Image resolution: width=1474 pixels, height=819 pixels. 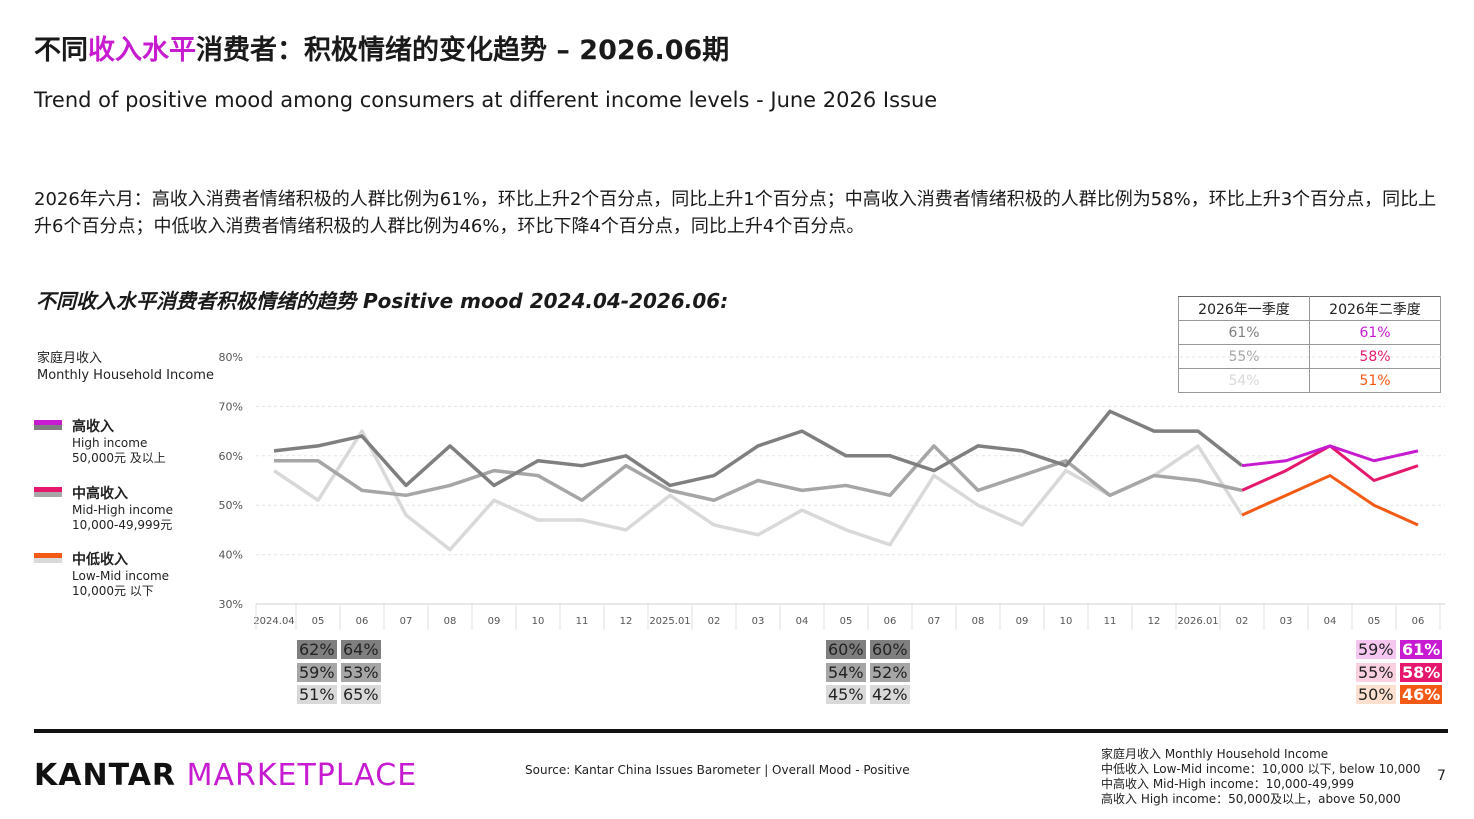 I want to click on value-label-g3-high-0: 59%, so click(x=1376, y=649).